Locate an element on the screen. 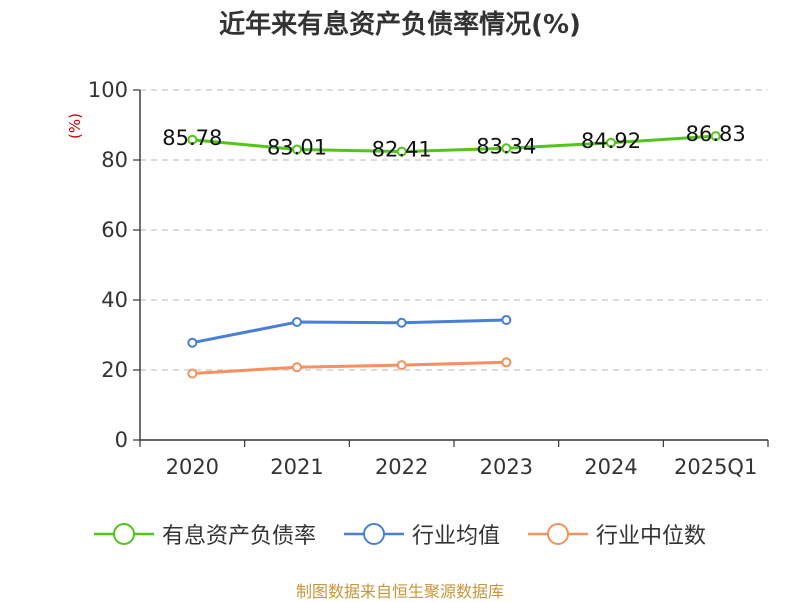  x-tick-label: 2025Q1 is located at coordinates (715, 467).